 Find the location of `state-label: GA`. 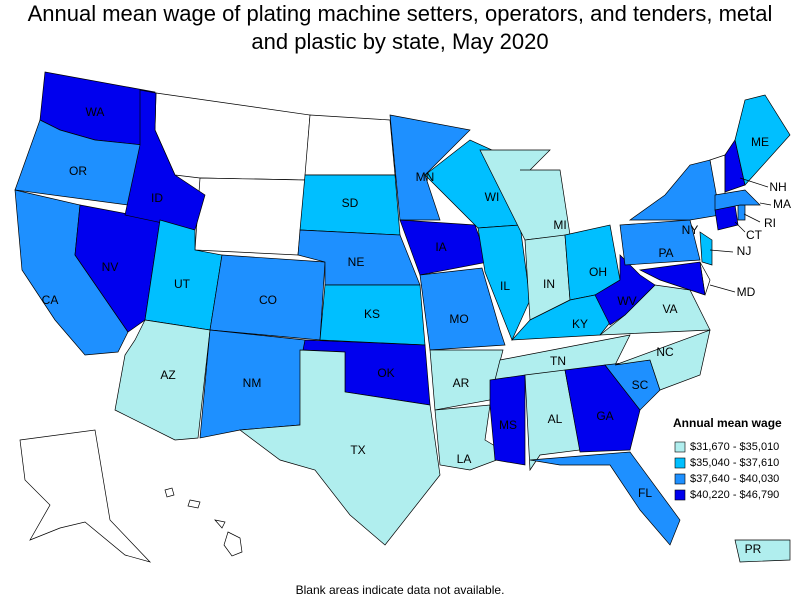

state-label: GA is located at coordinates (604, 416).